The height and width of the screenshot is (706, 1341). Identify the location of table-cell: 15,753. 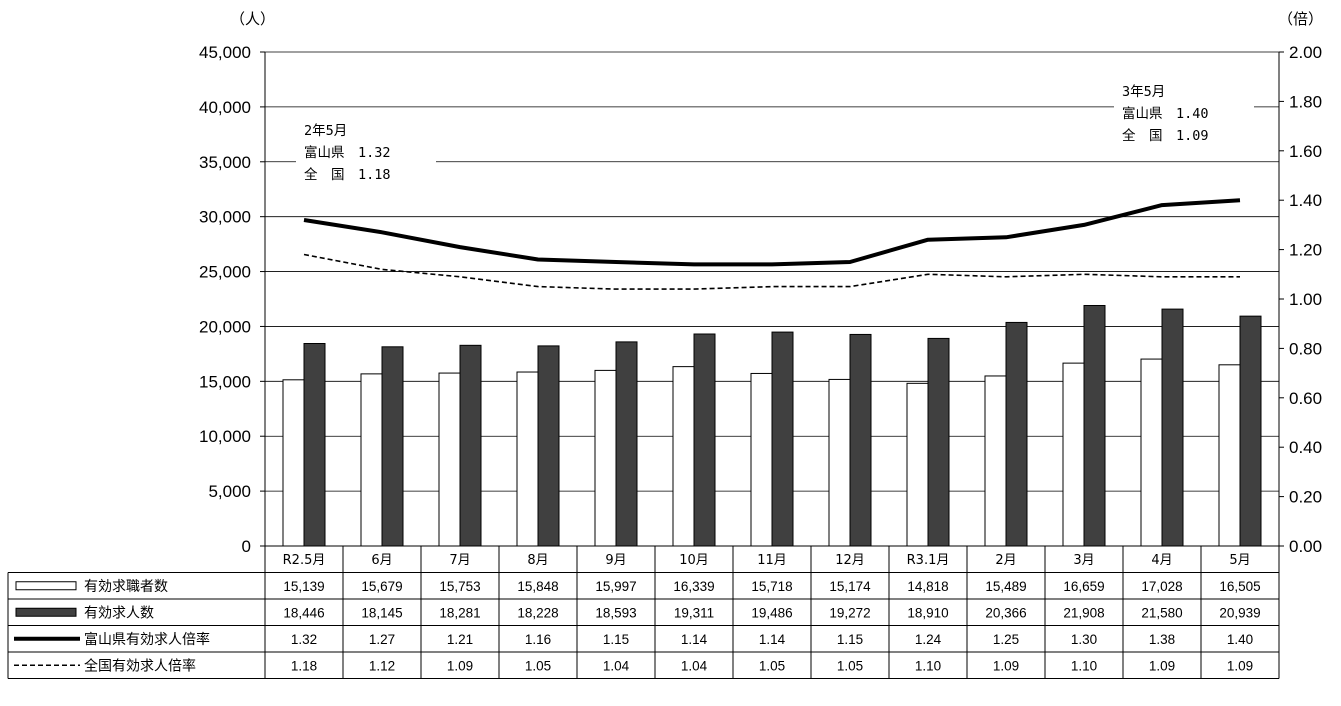
(459, 586).